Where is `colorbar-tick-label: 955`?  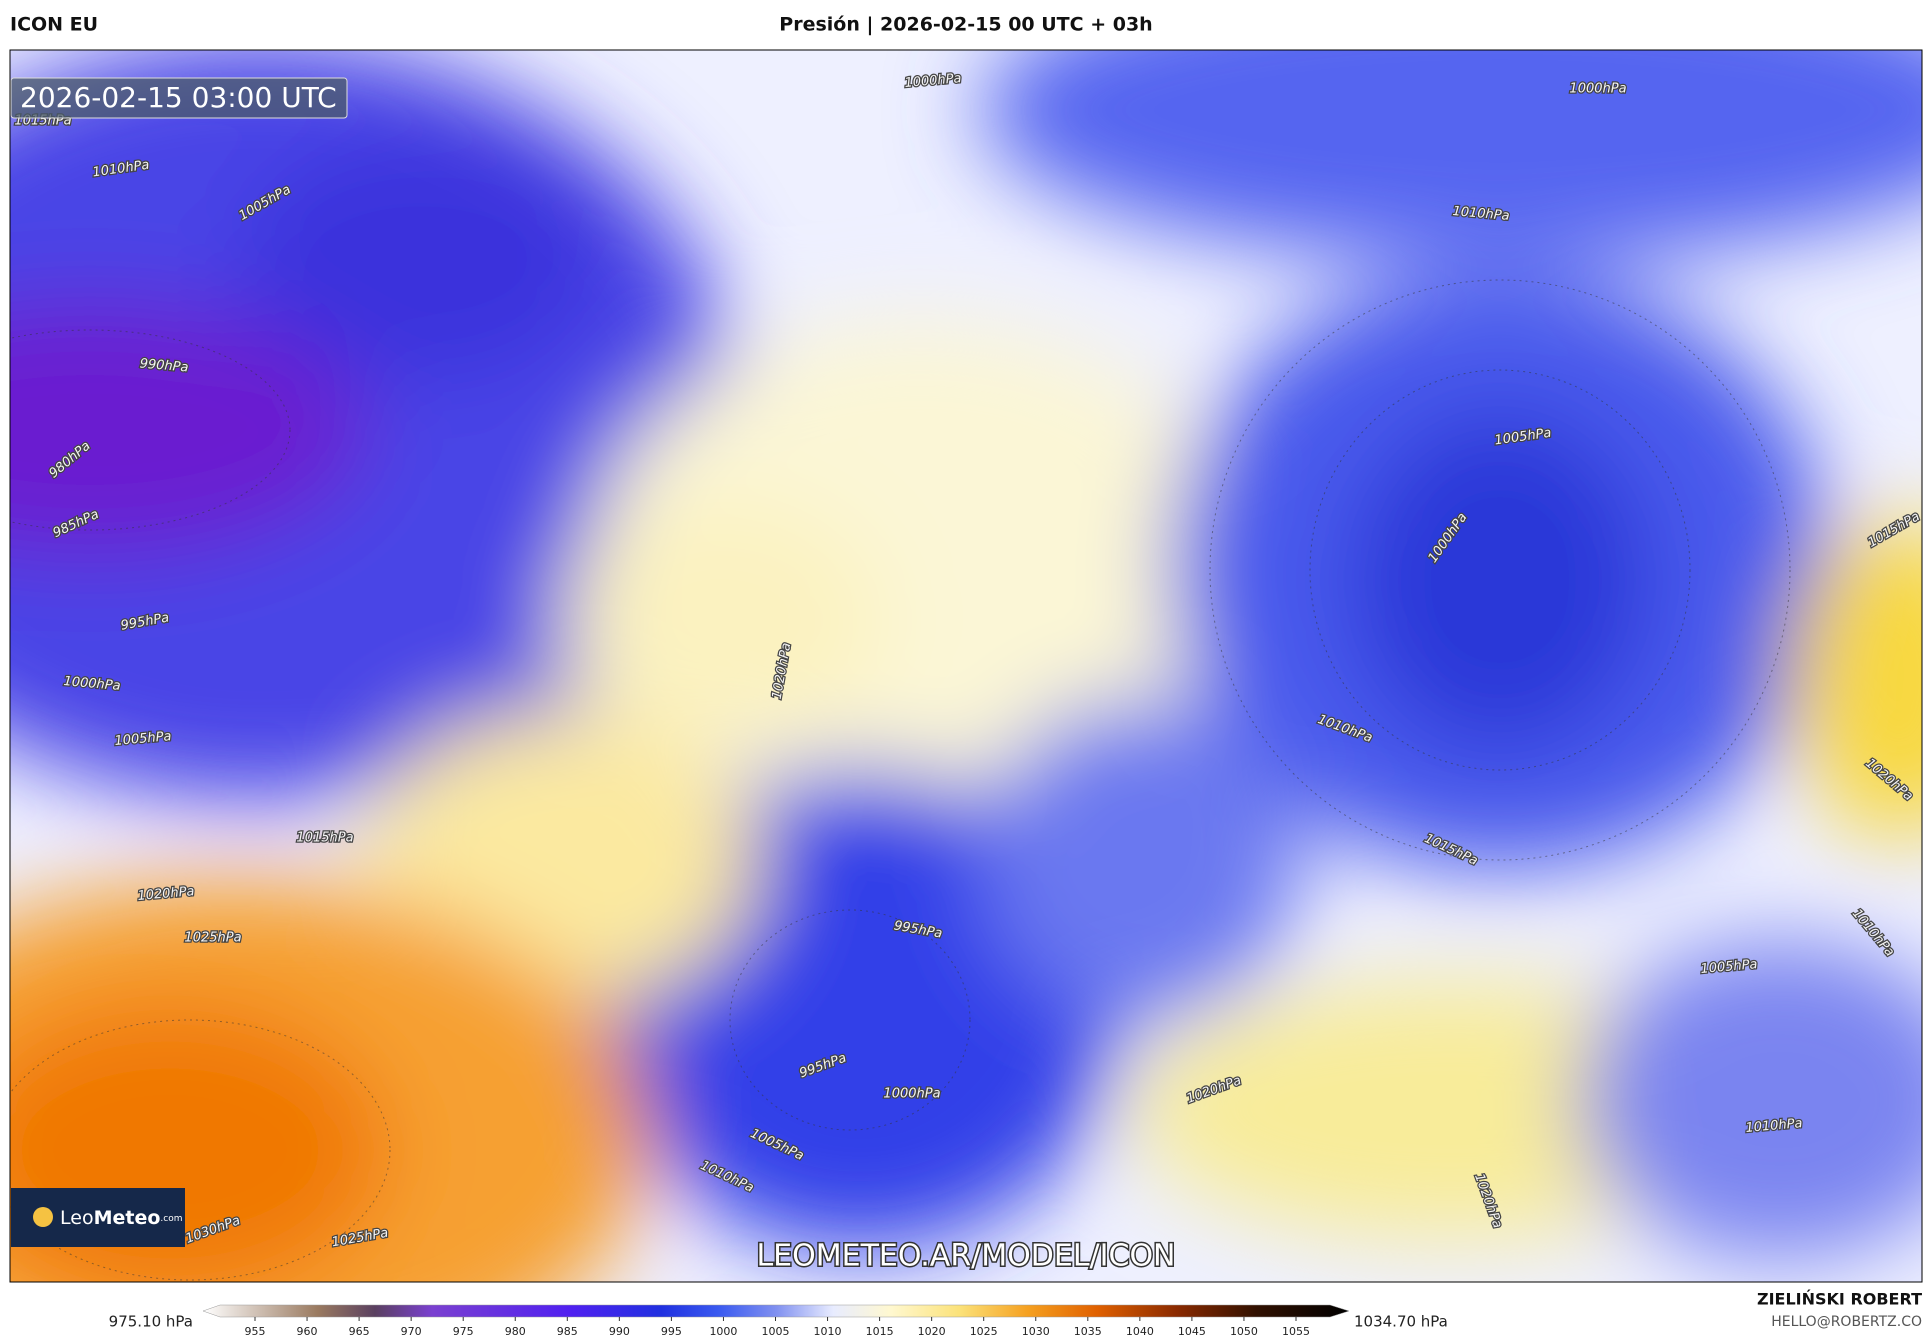 colorbar-tick-label: 955 is located at coordinates (255, 1331).